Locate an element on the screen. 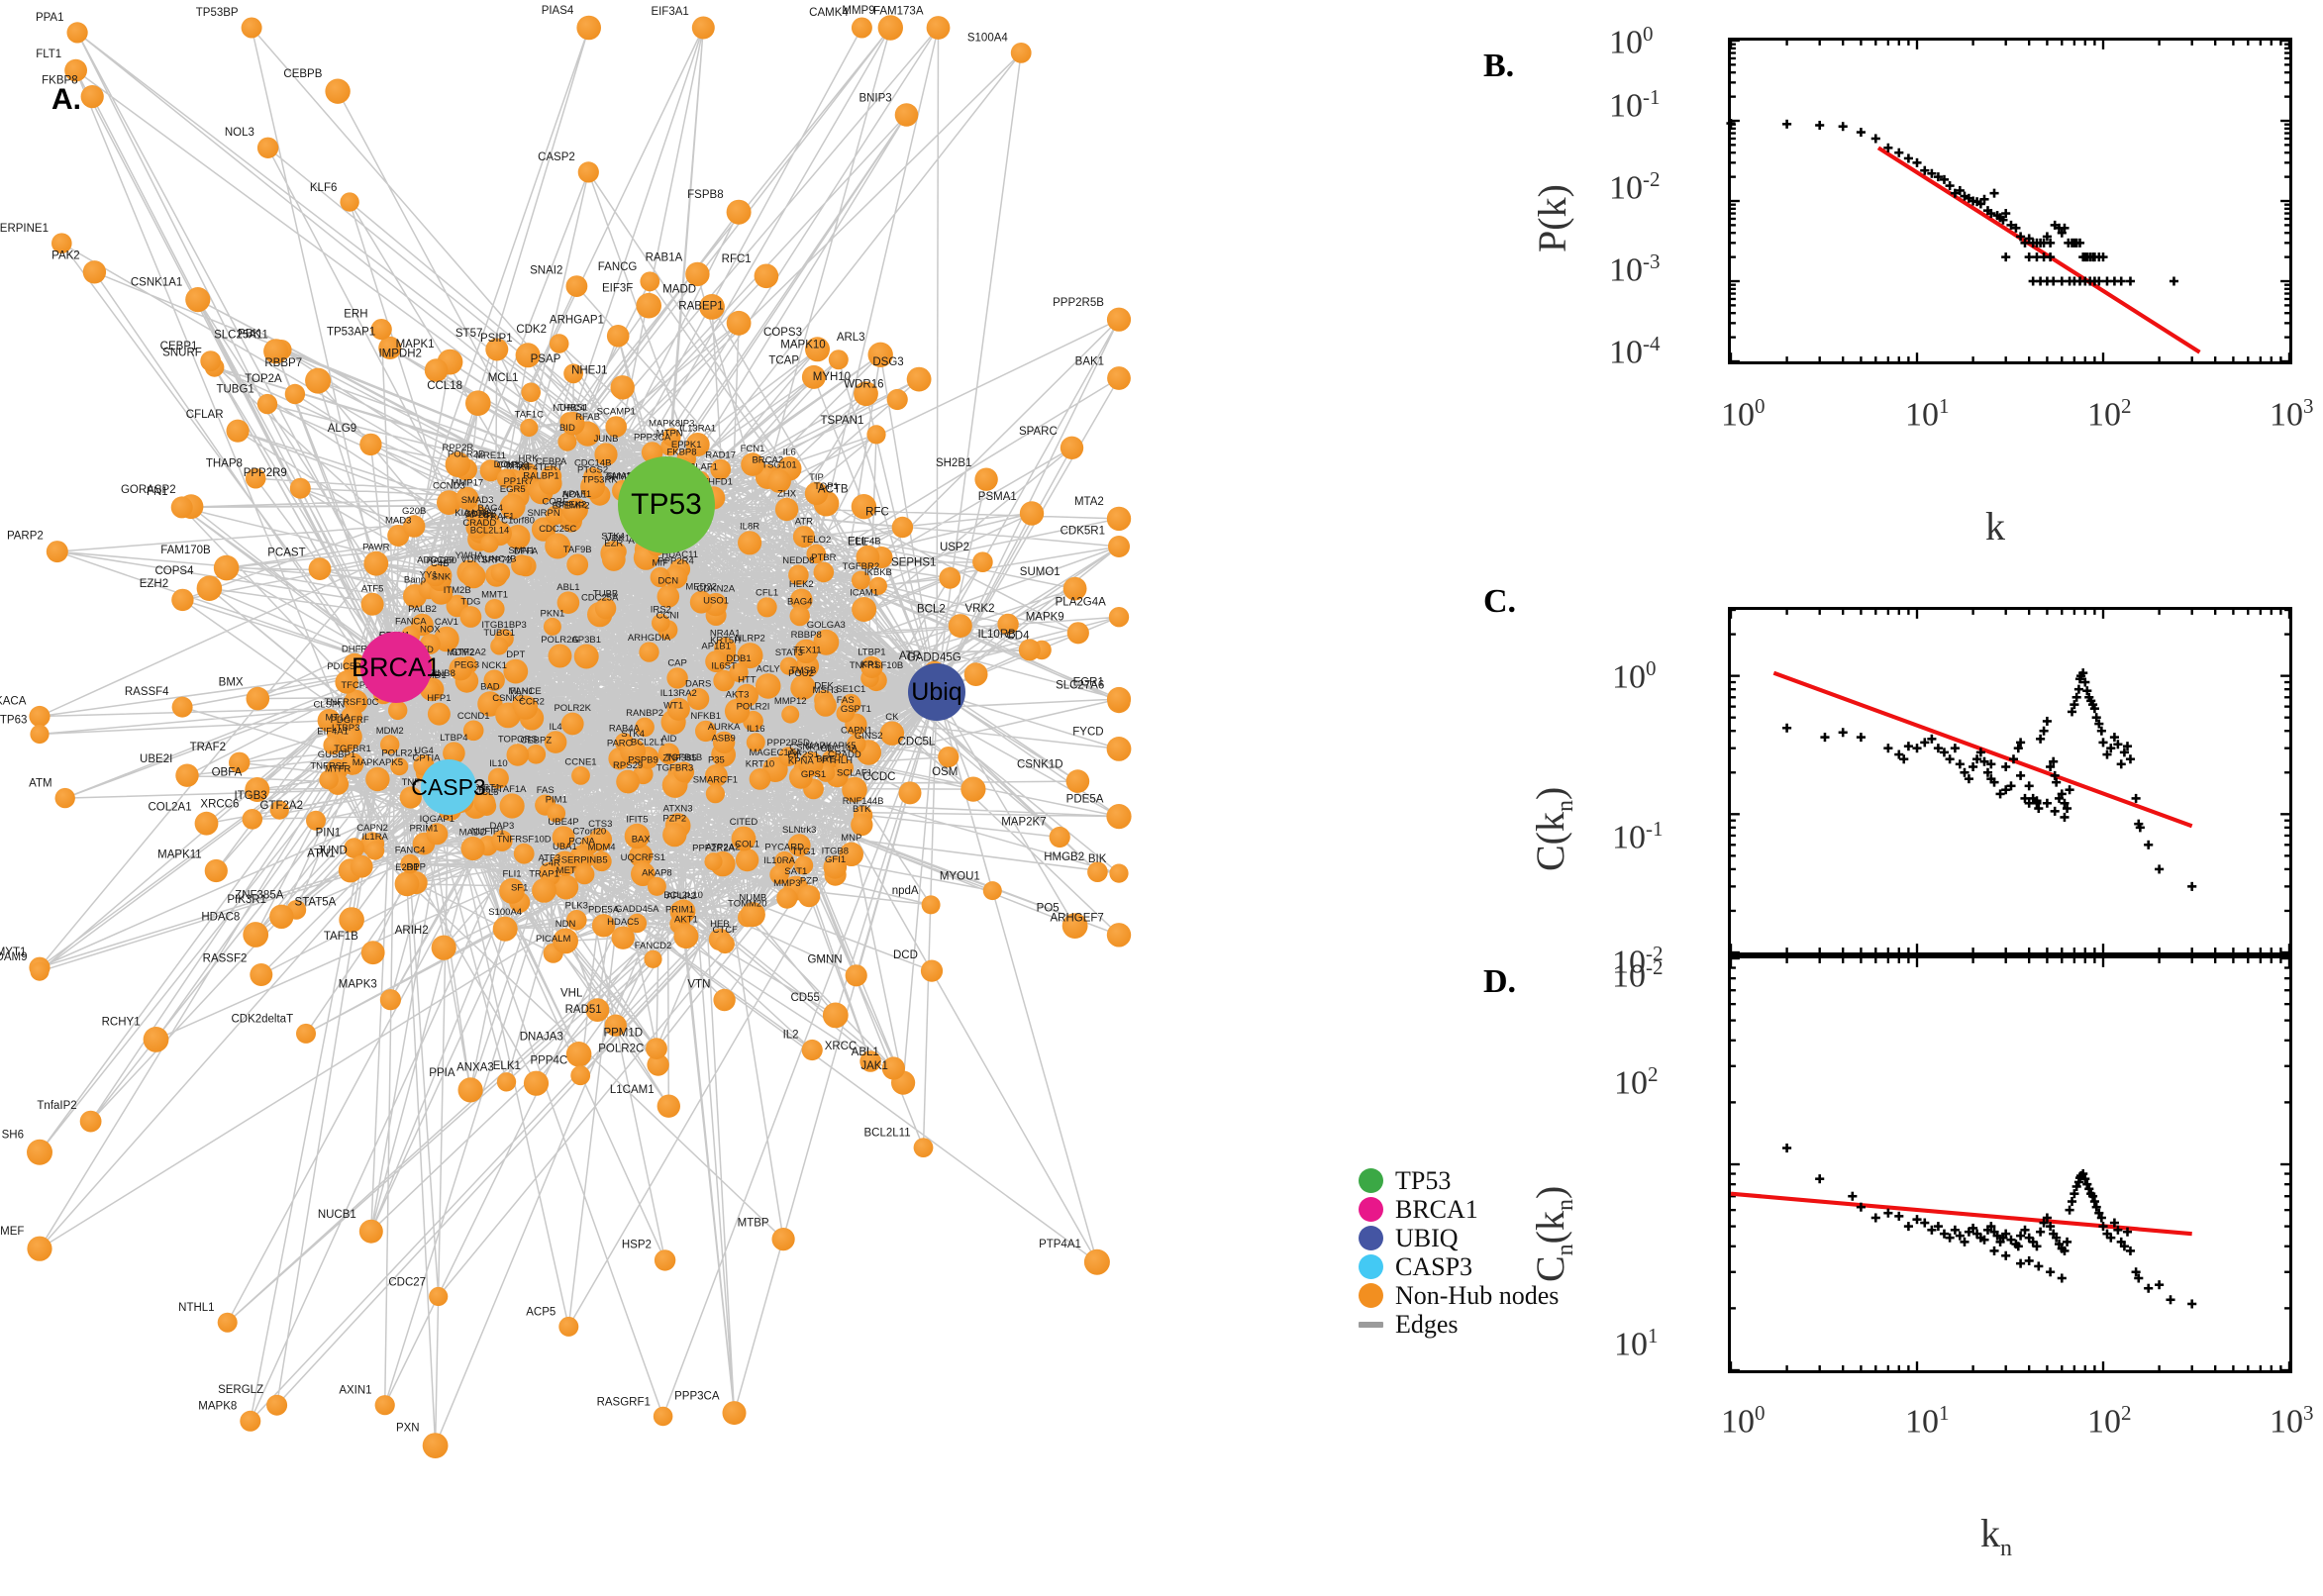 The image size is (2323, 1596). hub-node-brca1: BRCA1 is located at coordinates (396, 668).